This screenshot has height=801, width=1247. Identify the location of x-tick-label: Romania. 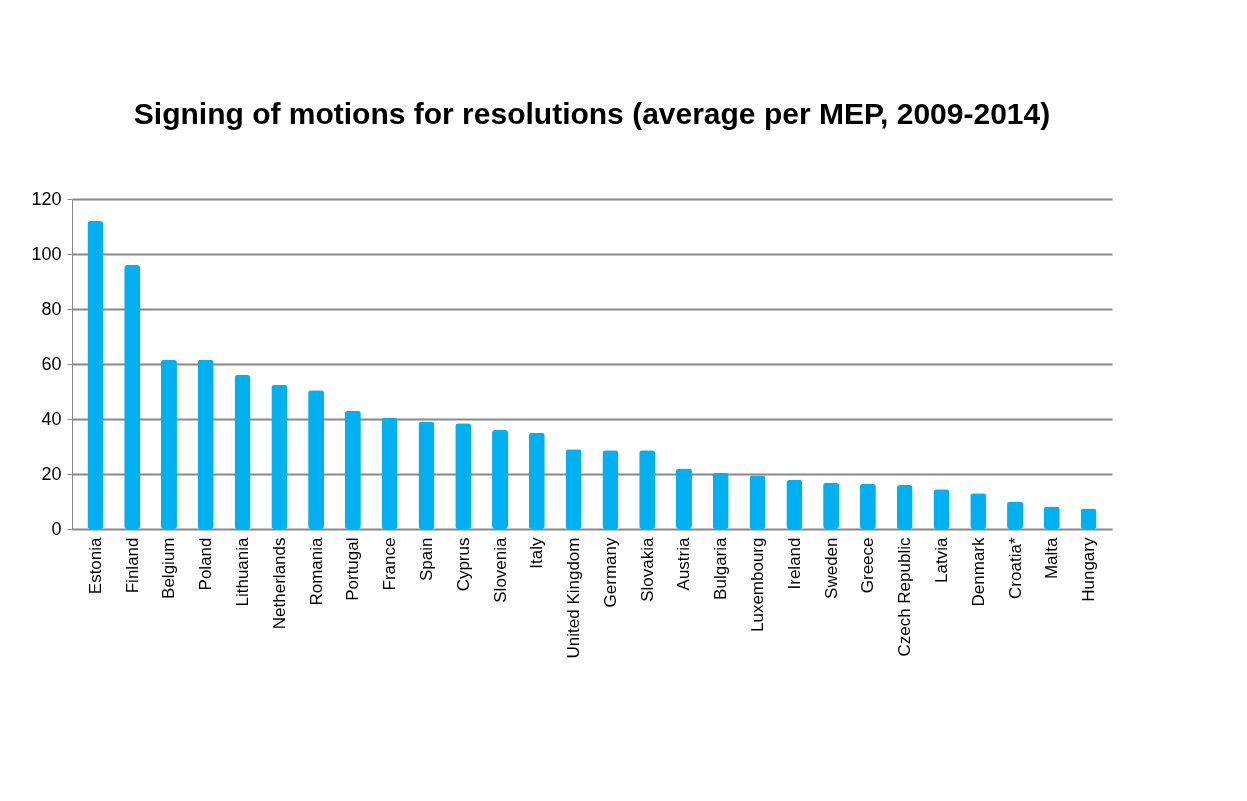
(316, 571).